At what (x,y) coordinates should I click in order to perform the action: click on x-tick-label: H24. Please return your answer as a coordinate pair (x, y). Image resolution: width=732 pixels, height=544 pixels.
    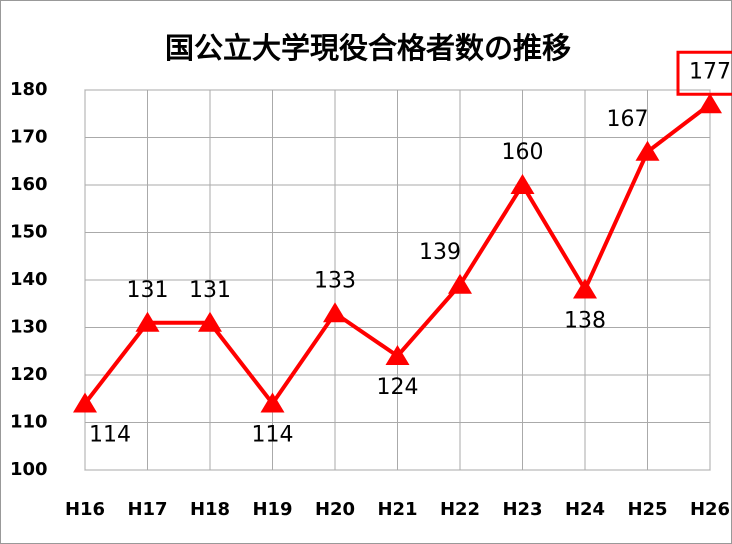
    Looking at the image, I should click on (585, 509).